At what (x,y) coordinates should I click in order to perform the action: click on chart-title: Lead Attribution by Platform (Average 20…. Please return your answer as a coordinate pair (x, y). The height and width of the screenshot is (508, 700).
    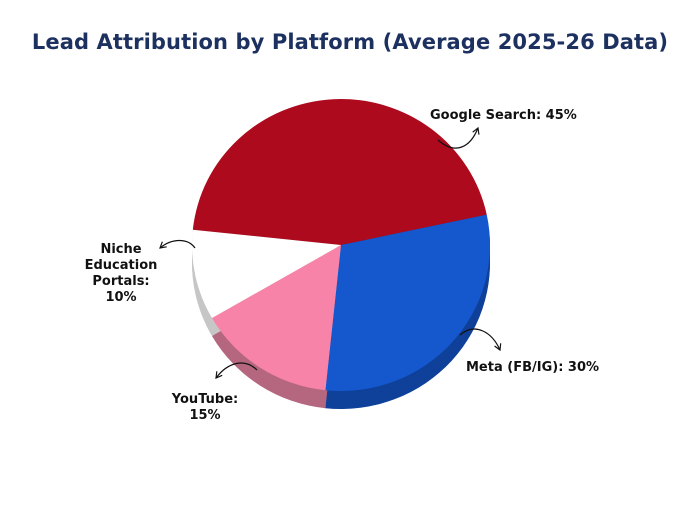
    Looking at the image, I should click on (350, 42).